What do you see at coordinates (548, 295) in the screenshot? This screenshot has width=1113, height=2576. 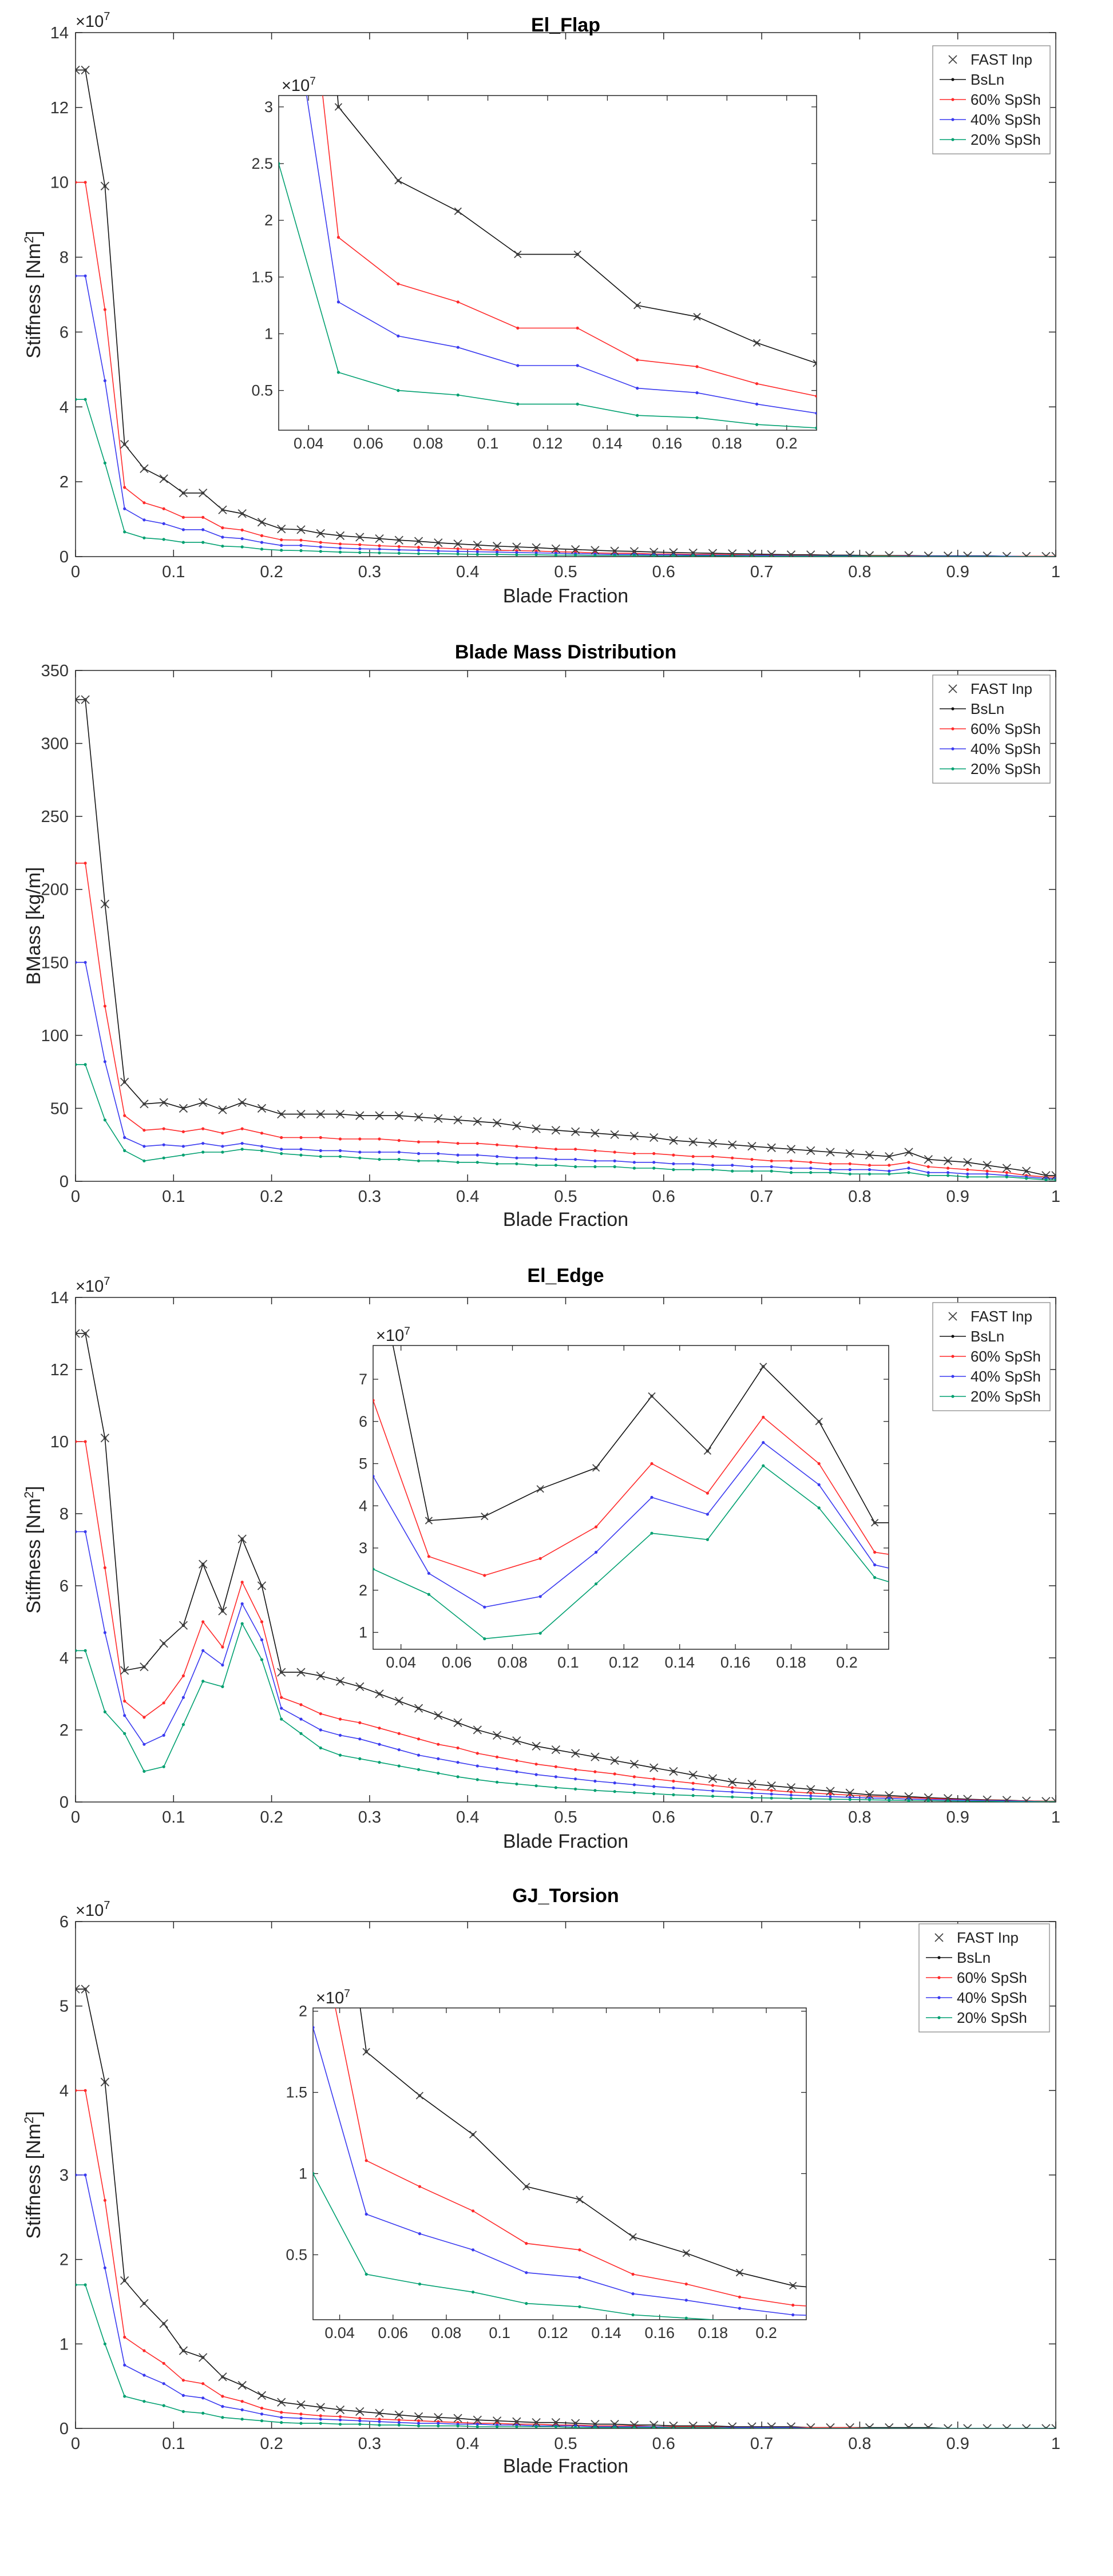 I see `inset-series-line` at bounding box center [548, 295].